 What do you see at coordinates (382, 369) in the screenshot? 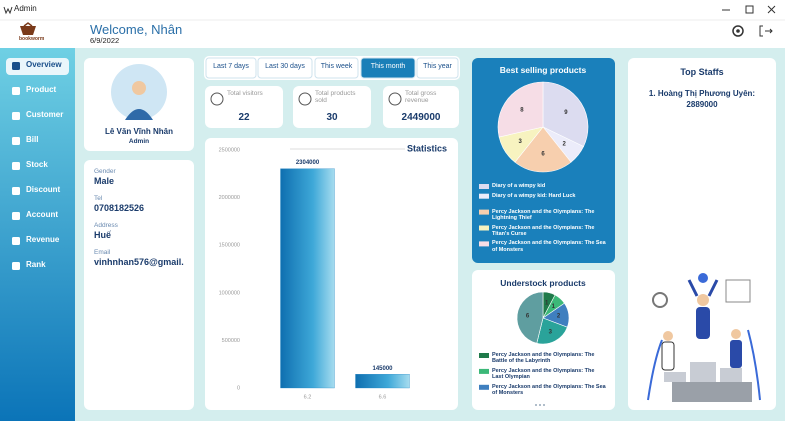
I see `value-label: 145000` at bounding box center [382, 369].